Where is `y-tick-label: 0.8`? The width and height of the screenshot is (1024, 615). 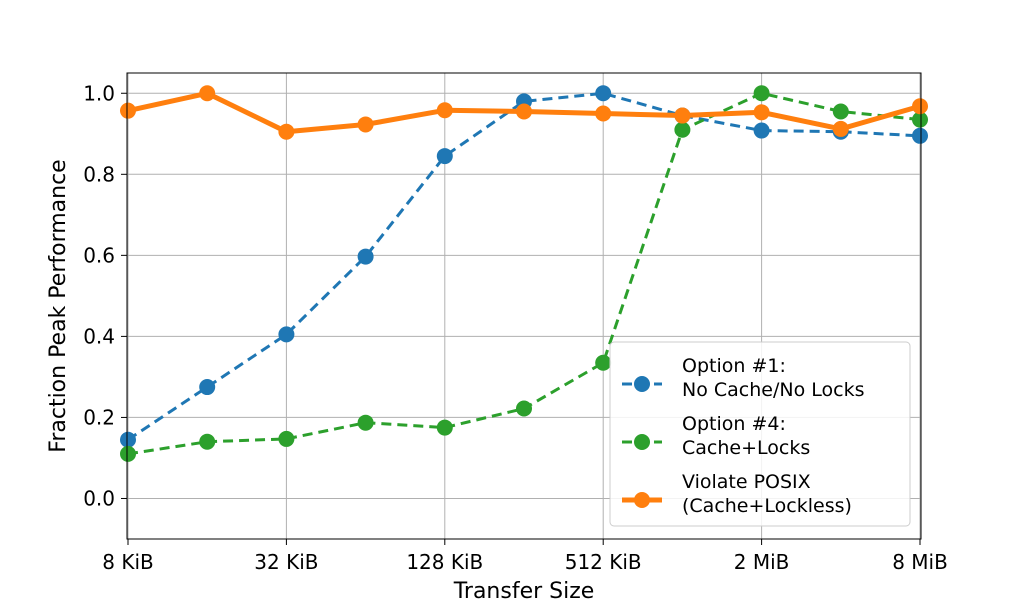
y-tick-label: 0.8 is located at coordinates (99, 174).